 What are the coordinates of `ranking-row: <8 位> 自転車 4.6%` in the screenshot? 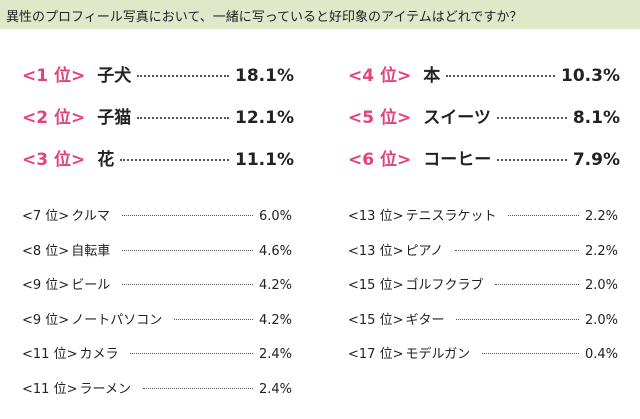 It's located at (157, 250).